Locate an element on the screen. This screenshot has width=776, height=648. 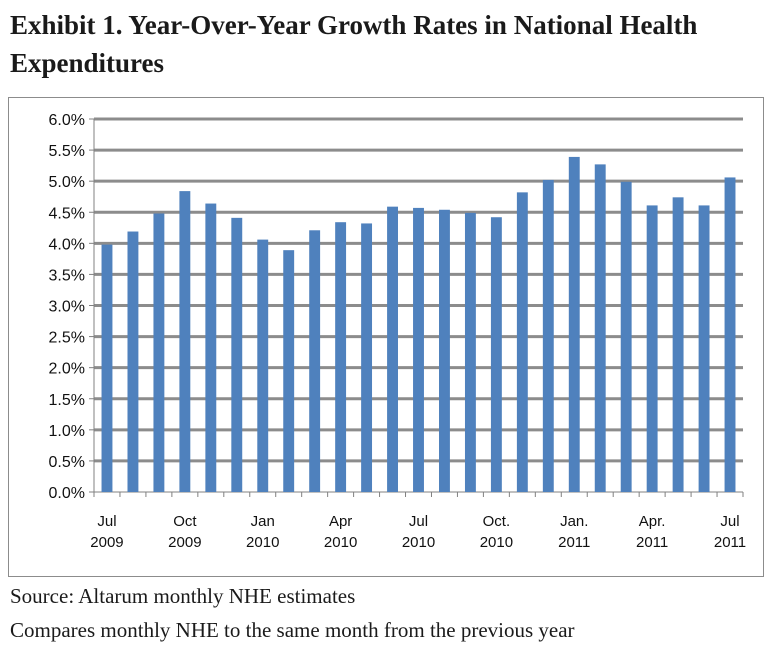
source-note: Source: Altarum monthly NHE estimates is located at coordinates (183, 596).